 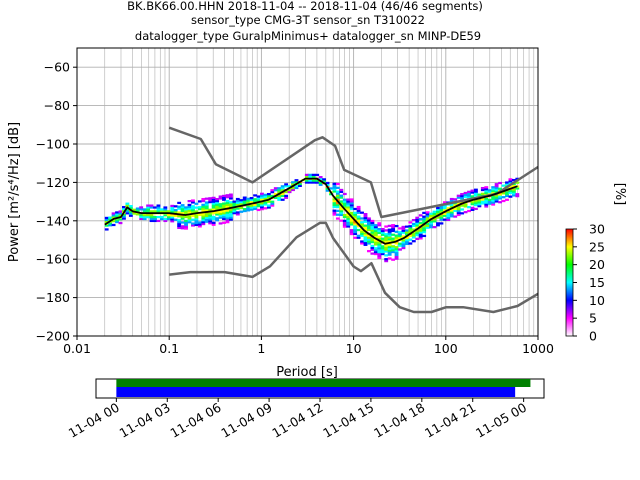 I want to click on y-tick-label: −200, so click(x=53, y=336).